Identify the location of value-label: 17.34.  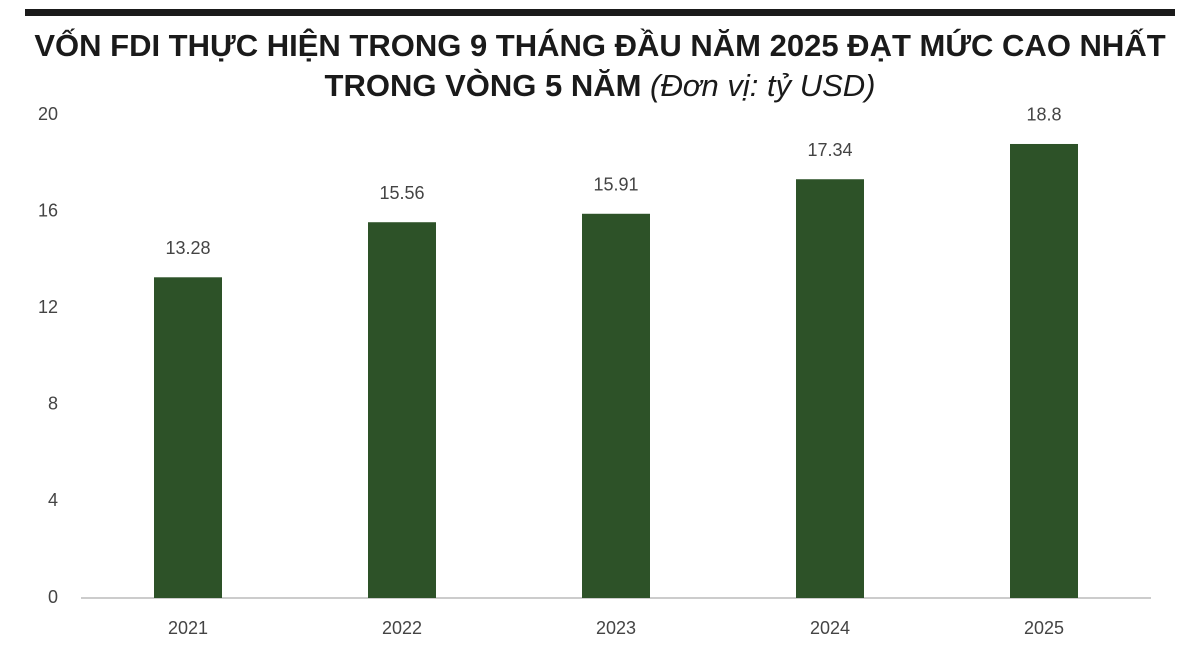
(829, 150).